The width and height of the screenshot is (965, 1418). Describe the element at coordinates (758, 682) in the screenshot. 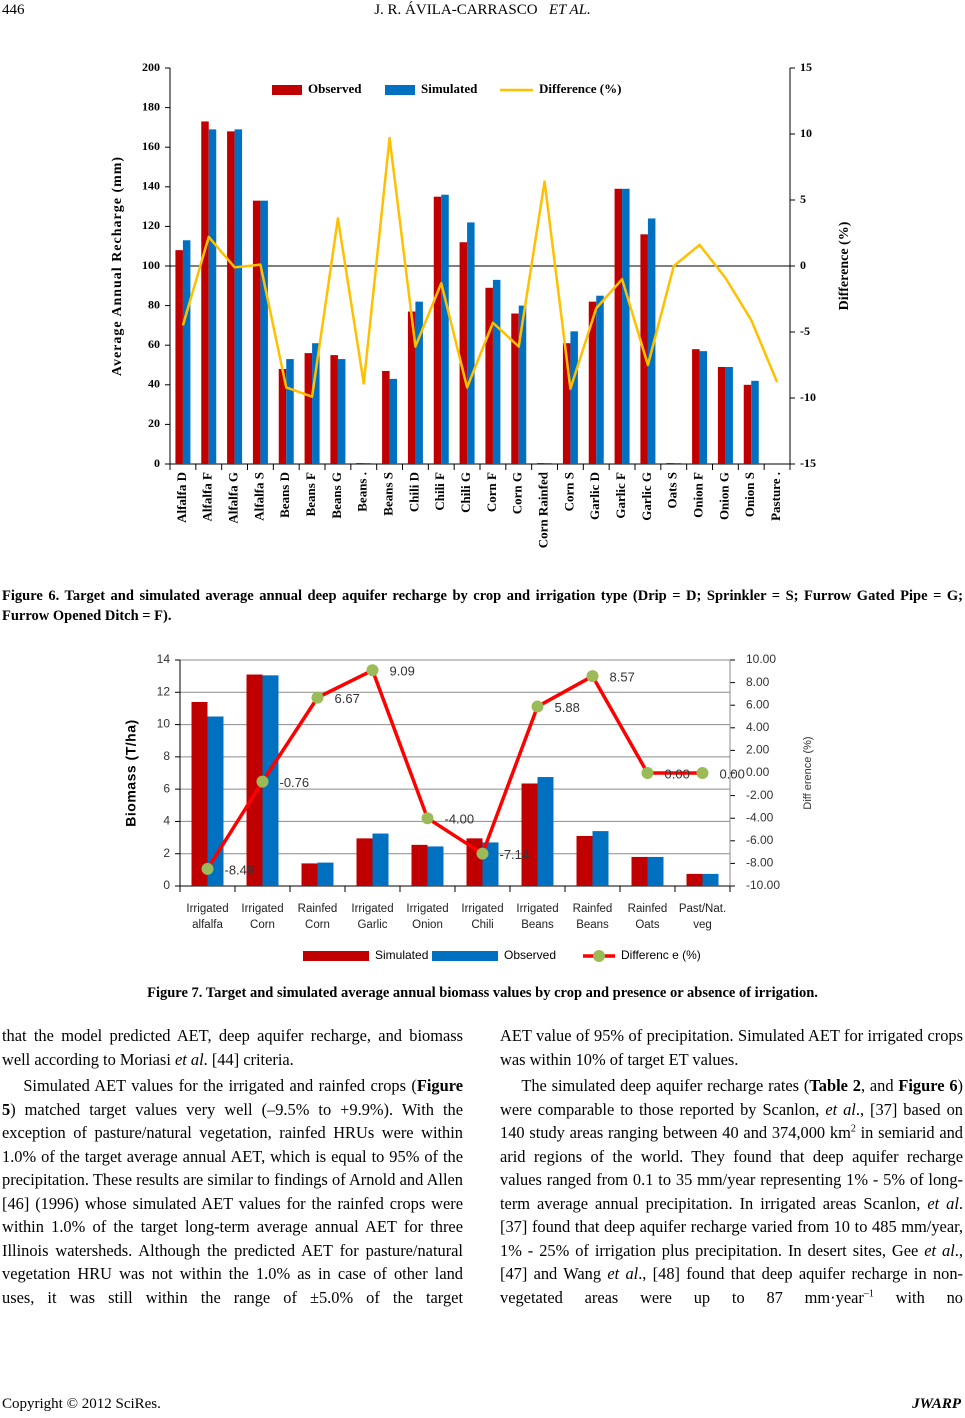

I see `y2-tick-label: 8.00` at that location.